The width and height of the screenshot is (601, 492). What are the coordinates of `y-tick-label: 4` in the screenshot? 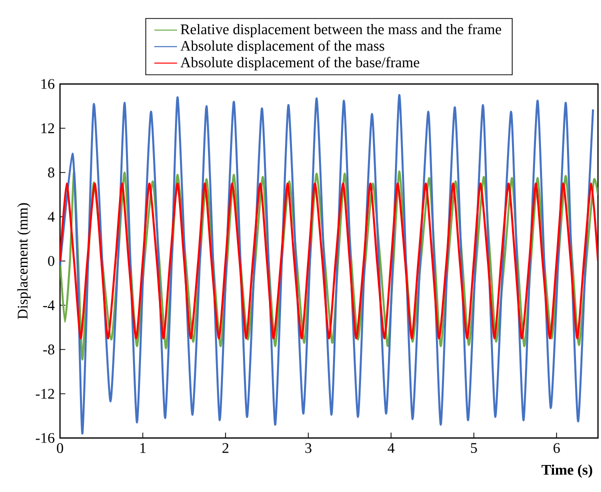 It's located at (51, 217).